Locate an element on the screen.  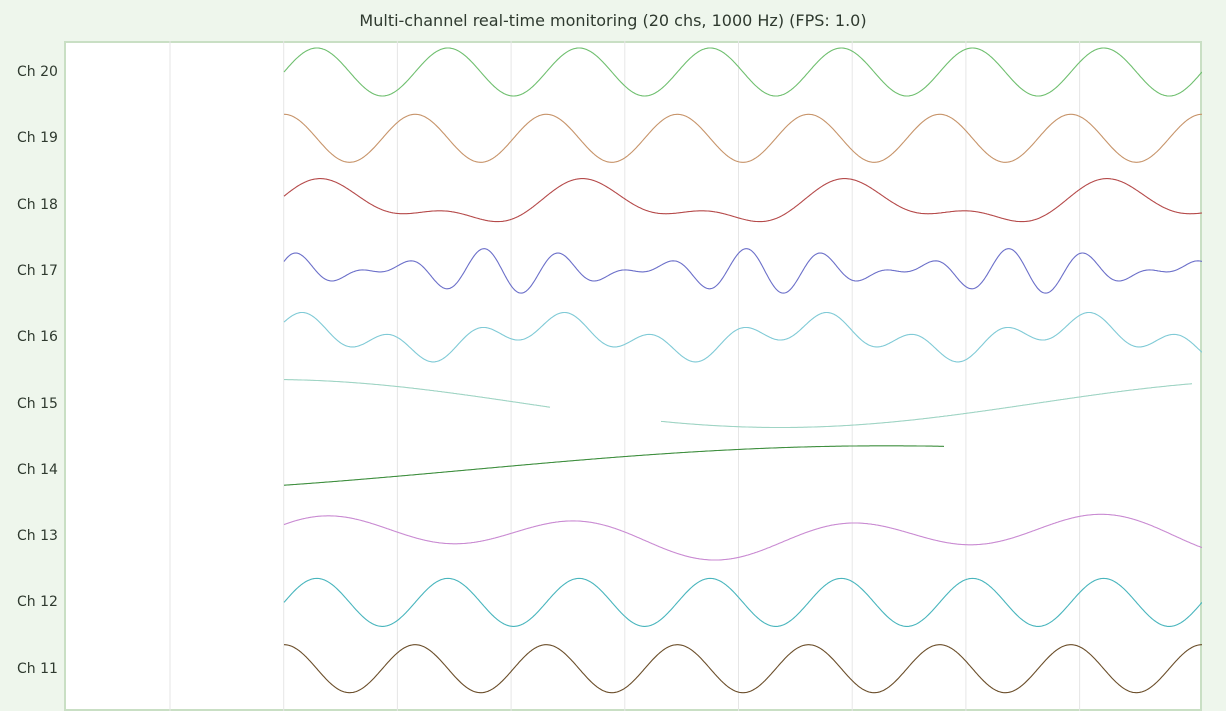
channel-label-ch-12: Ch 12 is located at coordinates (37, 602).